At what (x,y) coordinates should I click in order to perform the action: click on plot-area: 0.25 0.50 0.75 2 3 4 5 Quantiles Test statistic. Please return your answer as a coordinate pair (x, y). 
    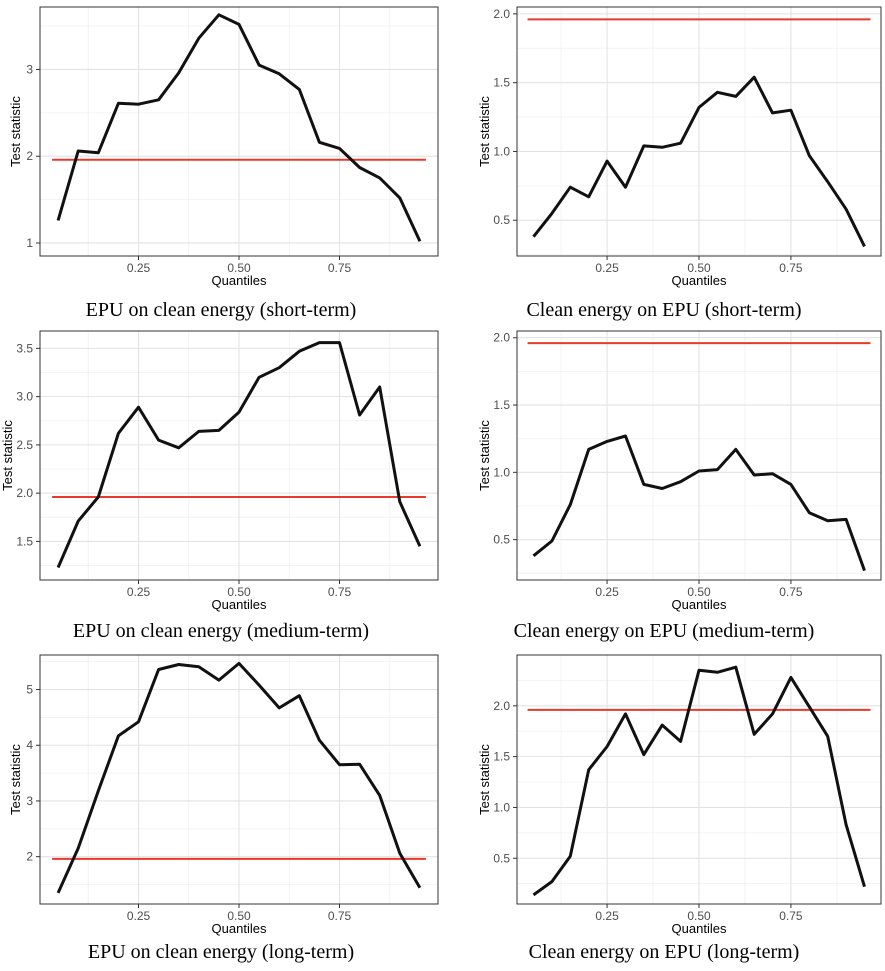
    Looking at the image, I should click on (223, 795).